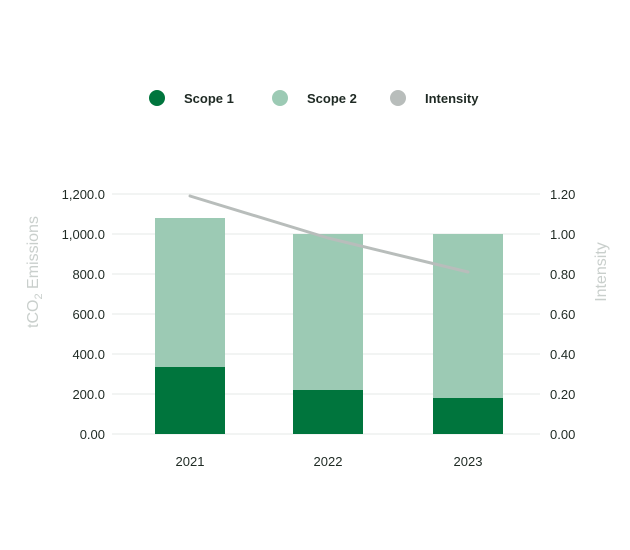 This screenshot has width=630, height=550. What do you see at coordinates (562, 394) in the screenshot?
I see `right-tick-label: 0.20` at bounding box center [562, 394].